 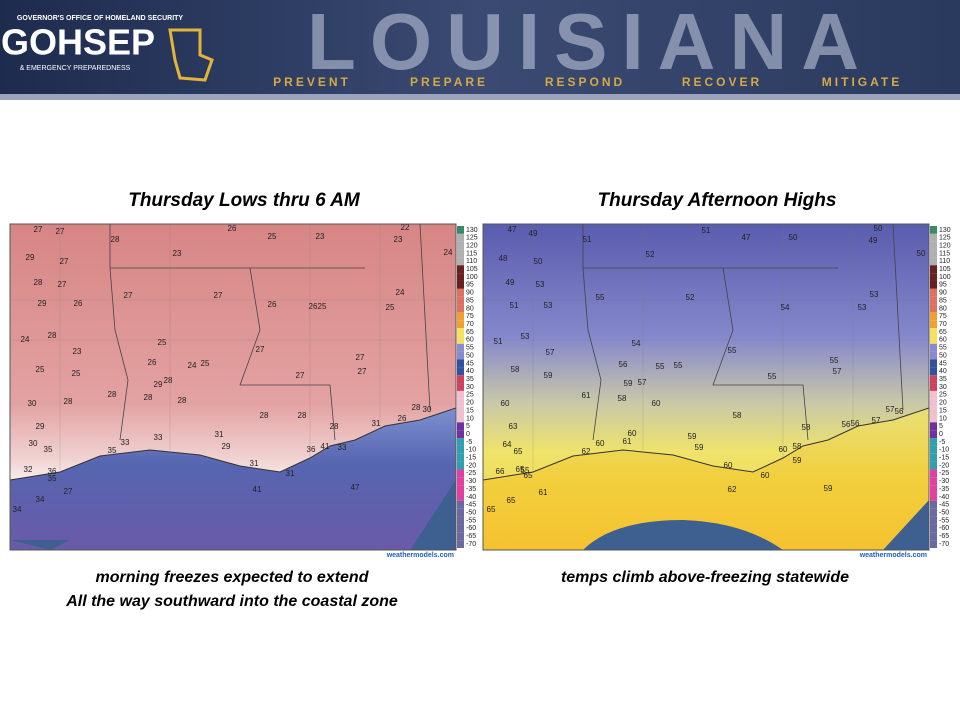 What do you see at coordinates (480, 97) in the screenshot?
I see `header-rule` at bounding box center [480, 97].